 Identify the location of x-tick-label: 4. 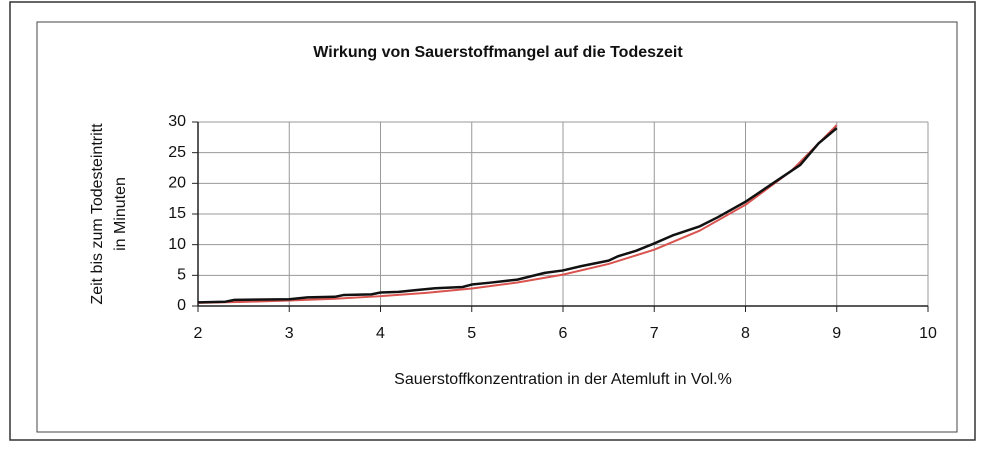
(380, 333).